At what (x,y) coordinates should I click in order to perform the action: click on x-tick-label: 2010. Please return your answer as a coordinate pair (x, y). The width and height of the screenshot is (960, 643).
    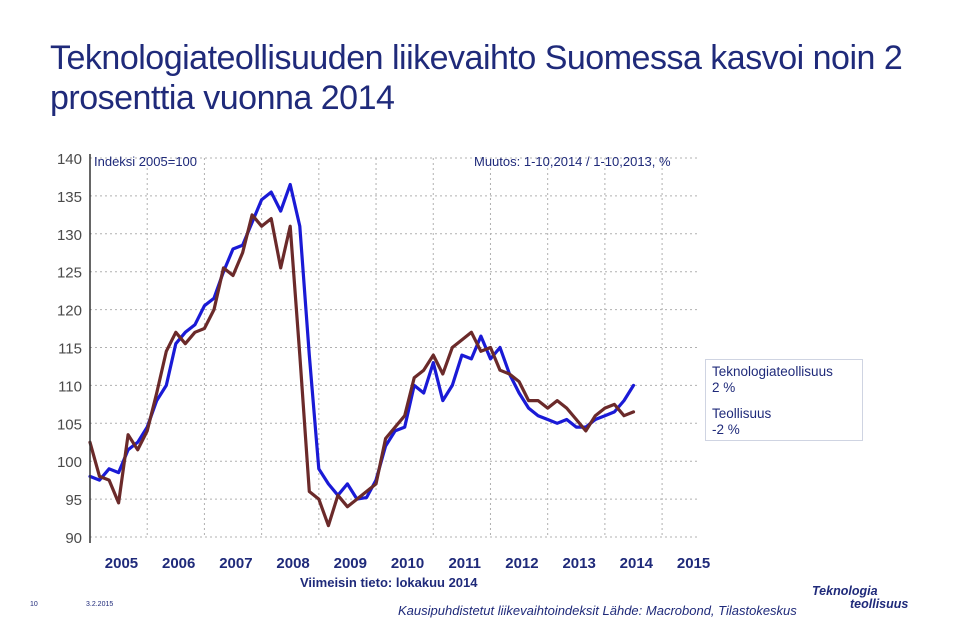
    Looking at the image, I should click on (407, 563).